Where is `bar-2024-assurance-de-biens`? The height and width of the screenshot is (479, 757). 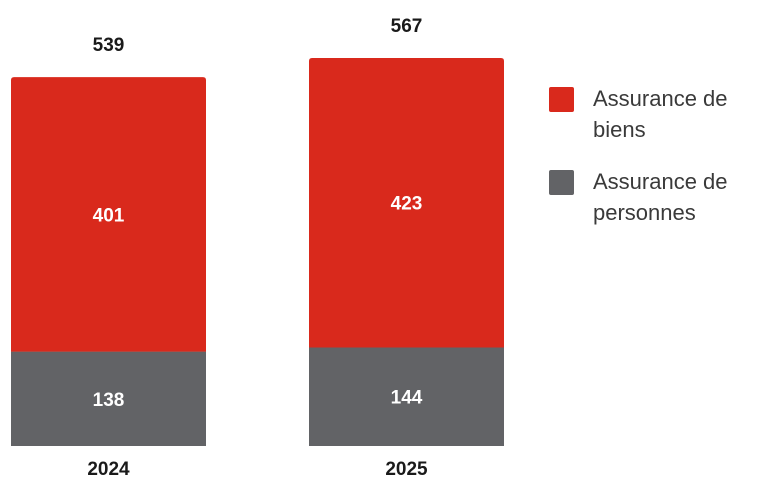
bar-2024-assurance-de-biens is located at coordinates (108, 214).